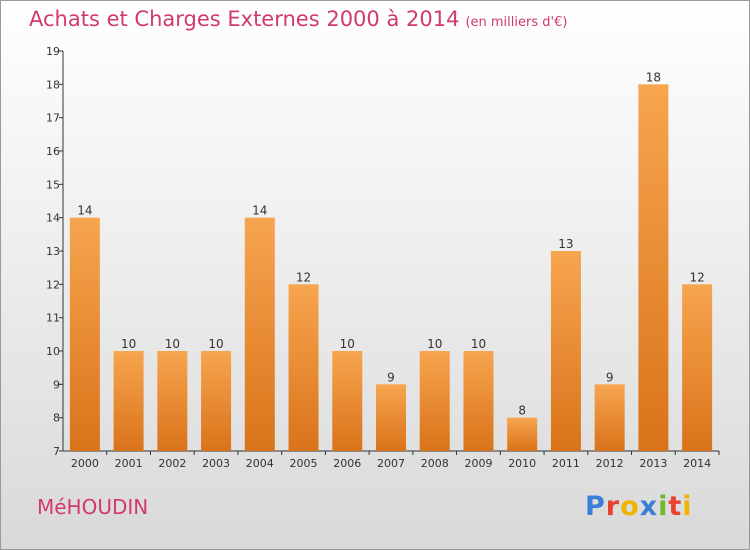 The width and height of the screenshot is (750, 550). I want to click on logo-letter: o, so click(630, 506).